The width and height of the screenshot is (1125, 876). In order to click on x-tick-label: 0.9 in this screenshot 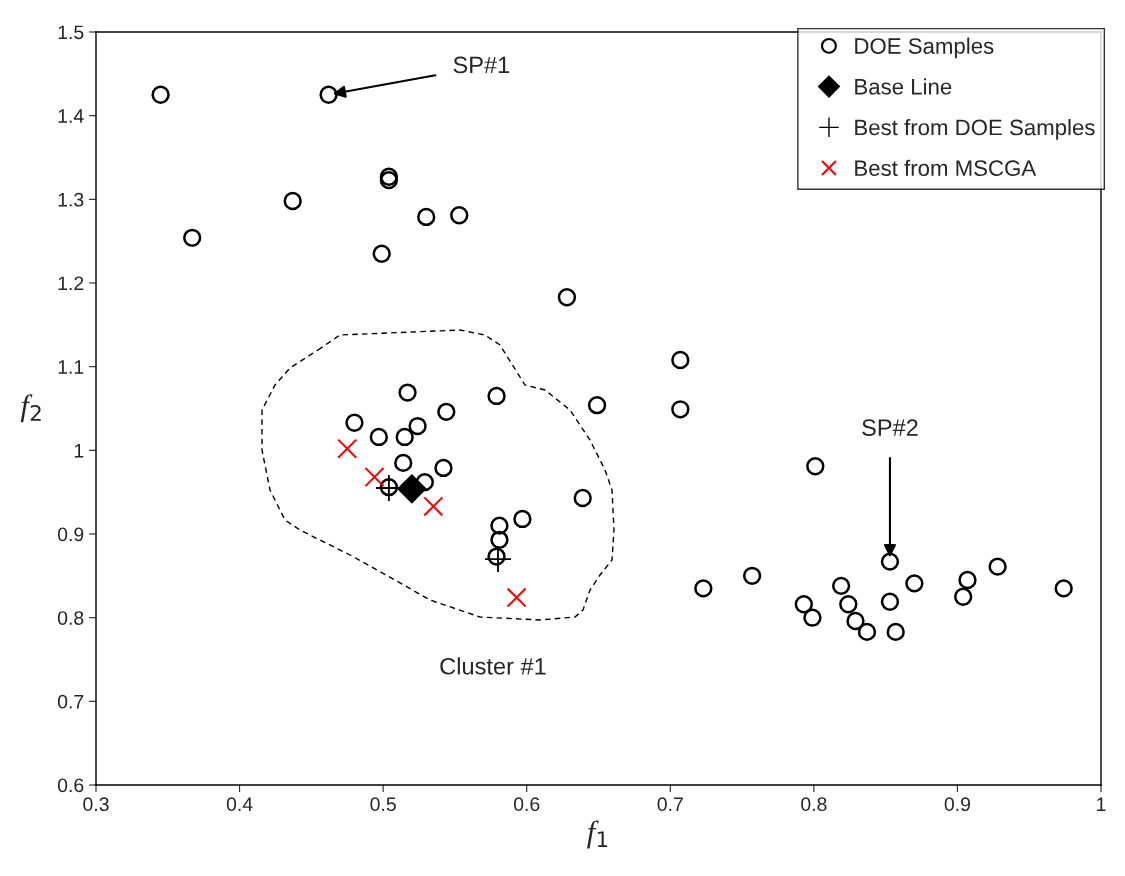, I will do `click(957, 804)`.